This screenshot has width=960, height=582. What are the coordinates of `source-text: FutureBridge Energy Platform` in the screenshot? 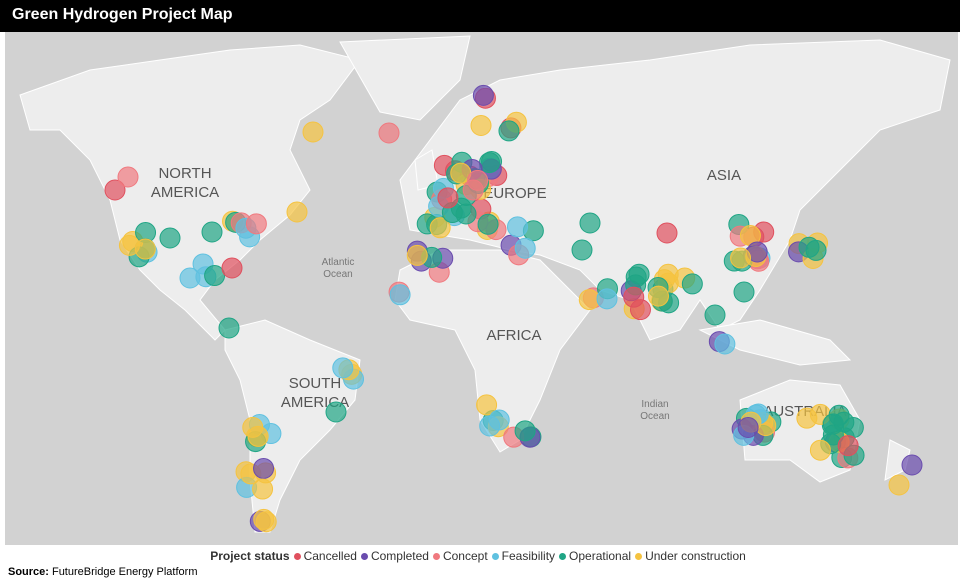 It's located at (124, 572).